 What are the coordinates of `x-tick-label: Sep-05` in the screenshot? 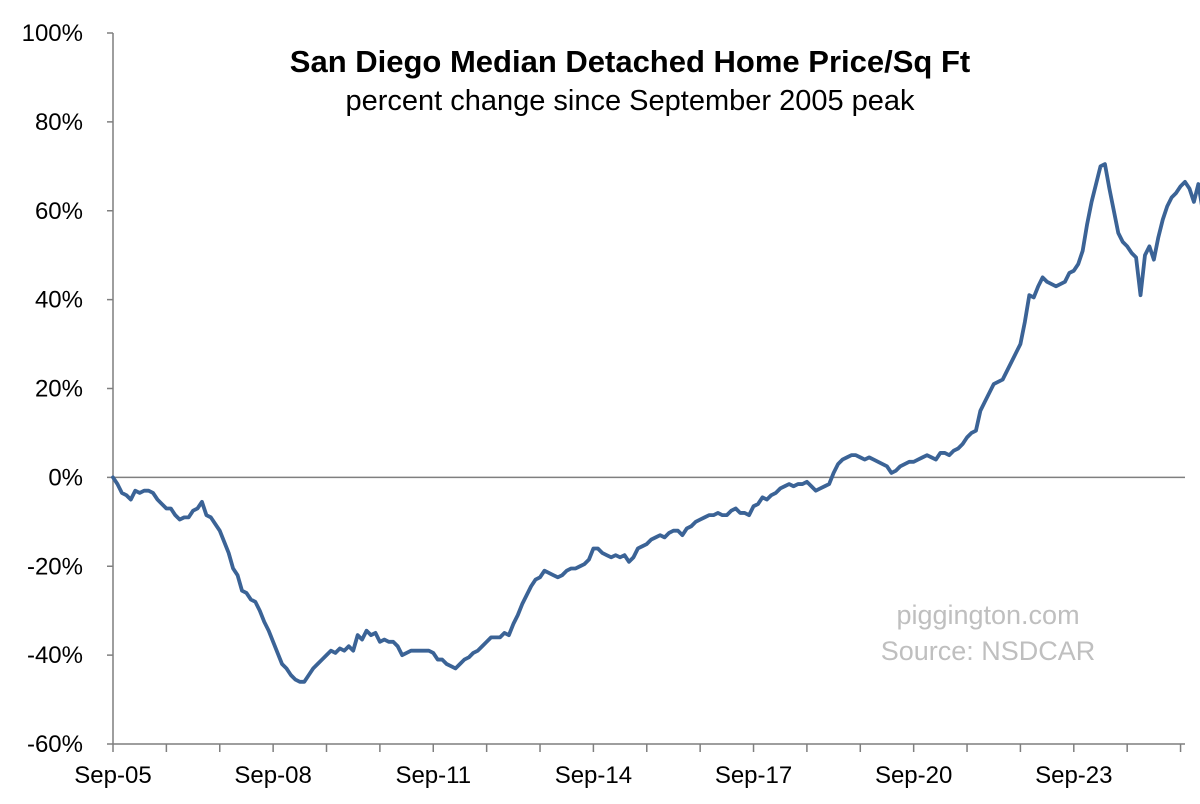 It's located at (112, 775).